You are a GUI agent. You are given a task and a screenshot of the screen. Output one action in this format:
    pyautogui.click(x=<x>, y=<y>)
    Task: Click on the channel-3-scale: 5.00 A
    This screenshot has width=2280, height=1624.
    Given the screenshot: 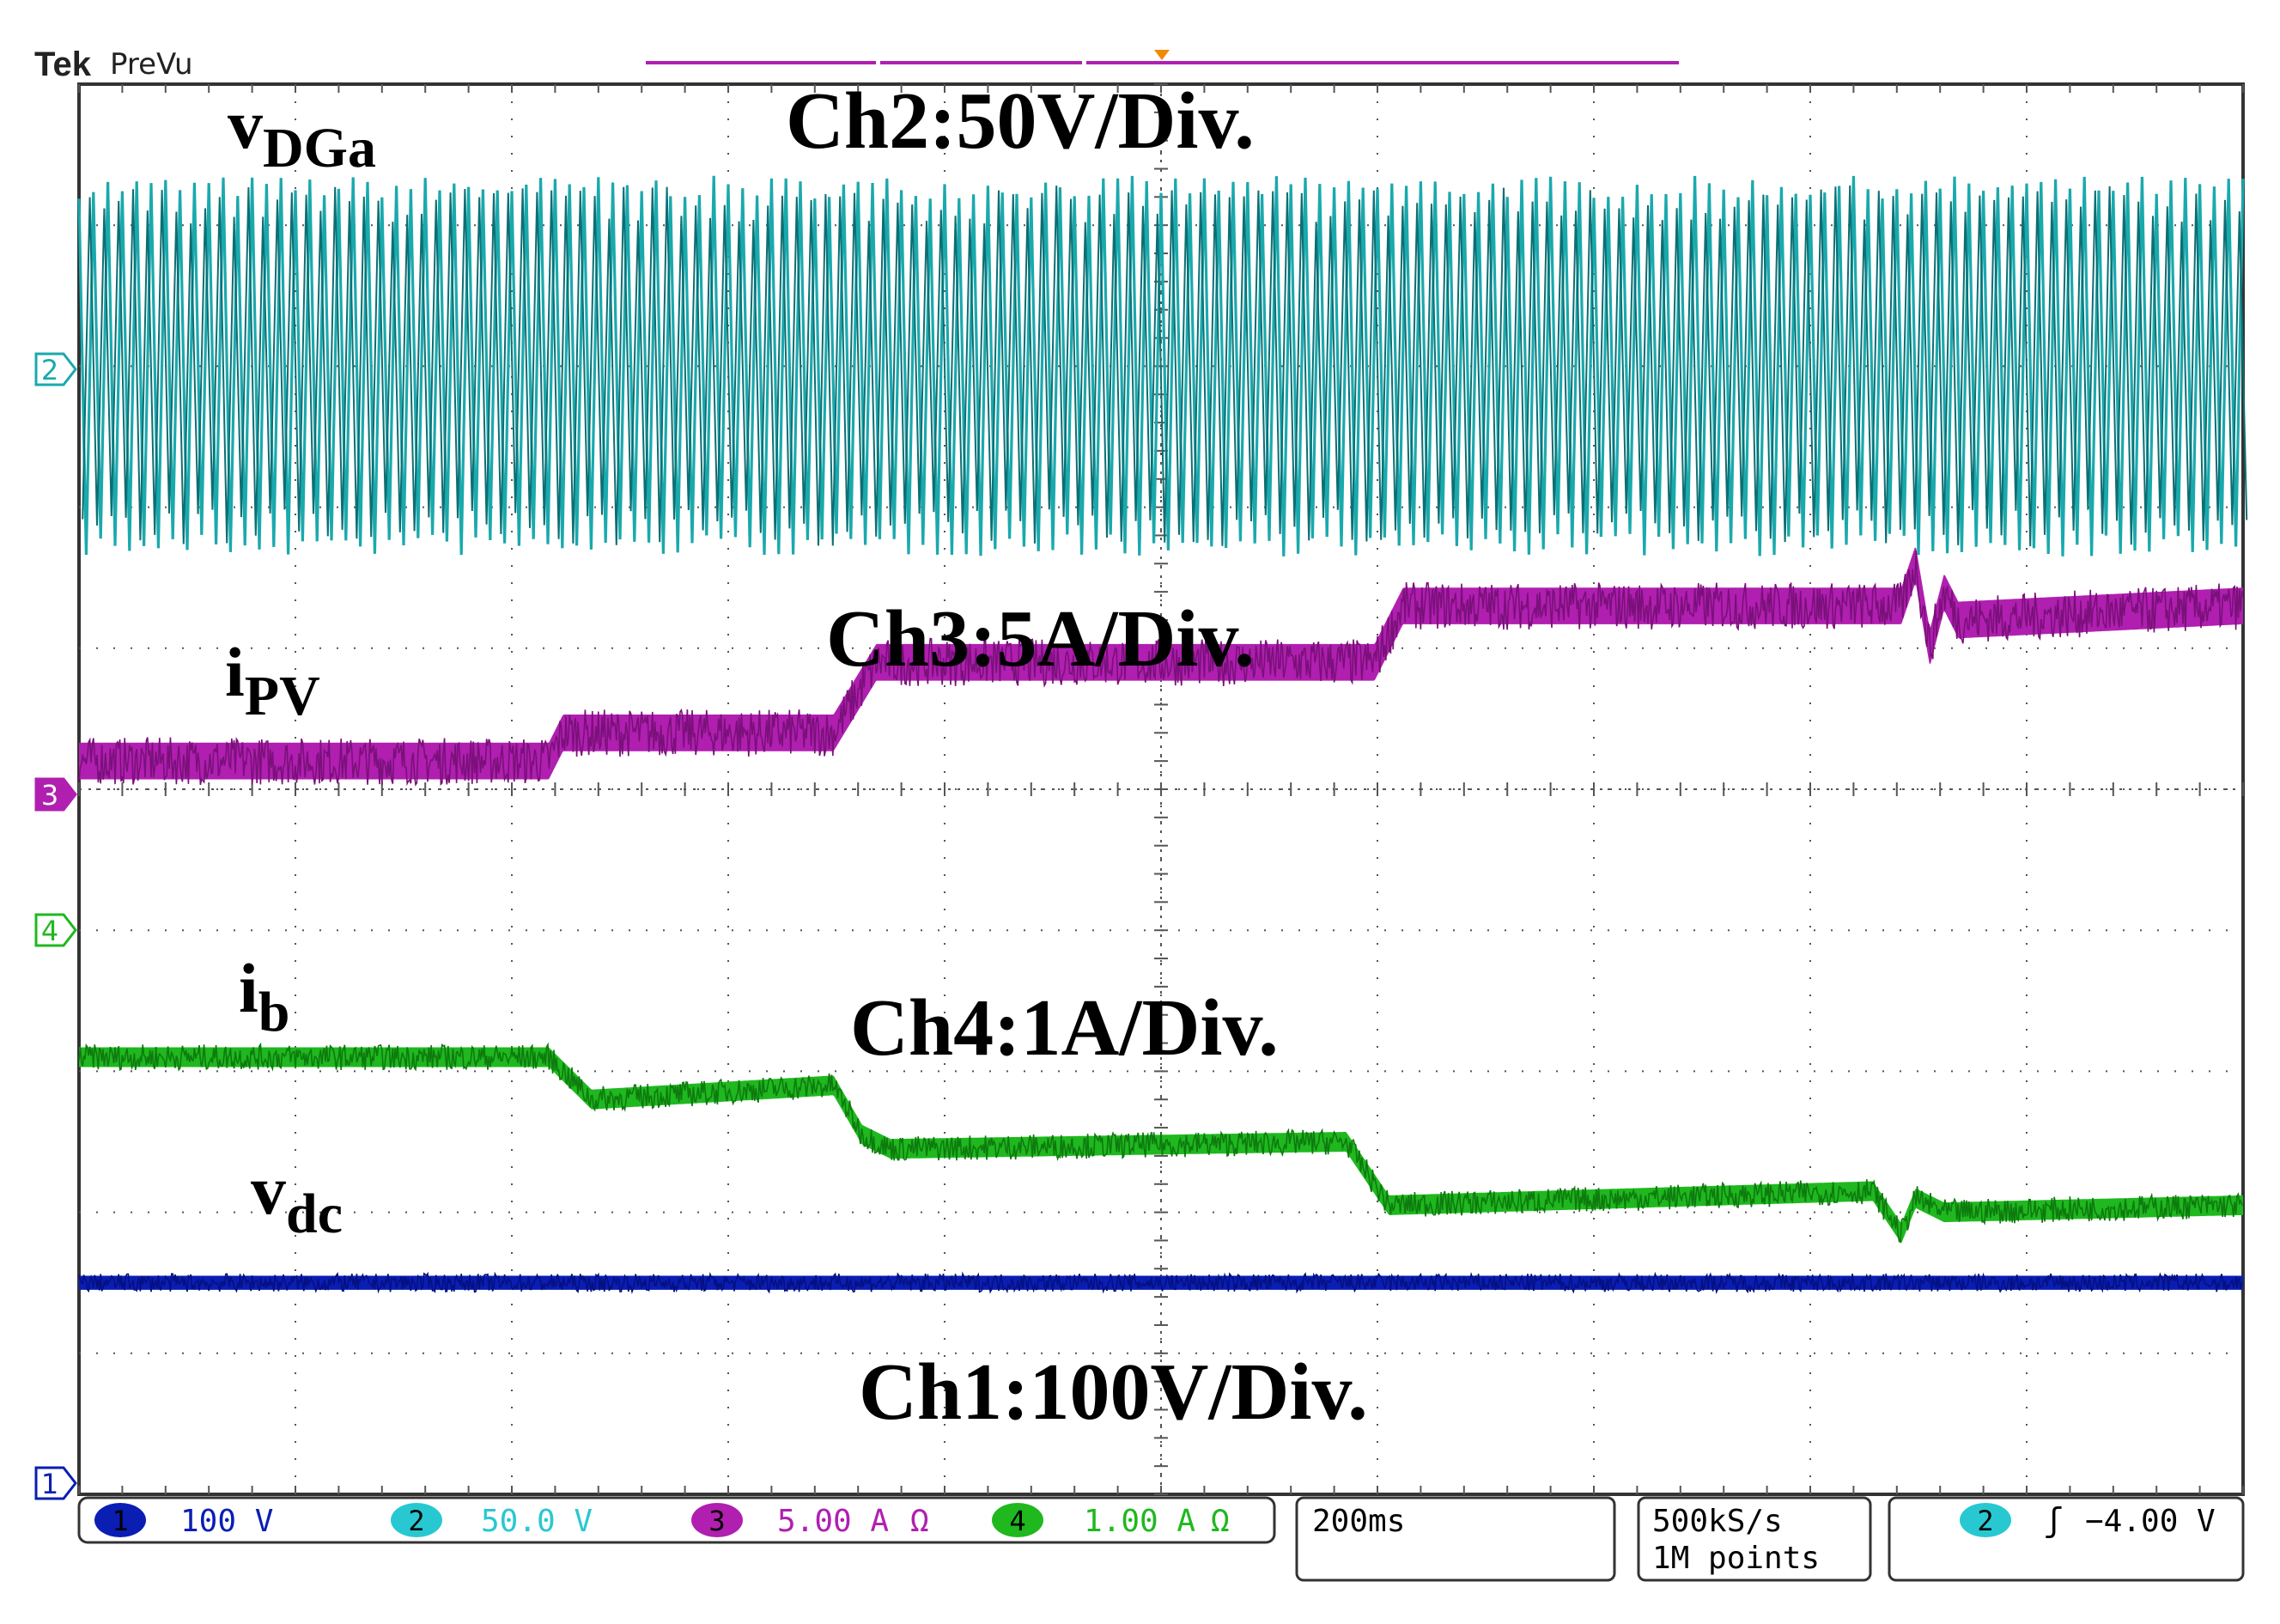 What is the action you would take?
    pyautogui.click(x=833, y=1521)
    